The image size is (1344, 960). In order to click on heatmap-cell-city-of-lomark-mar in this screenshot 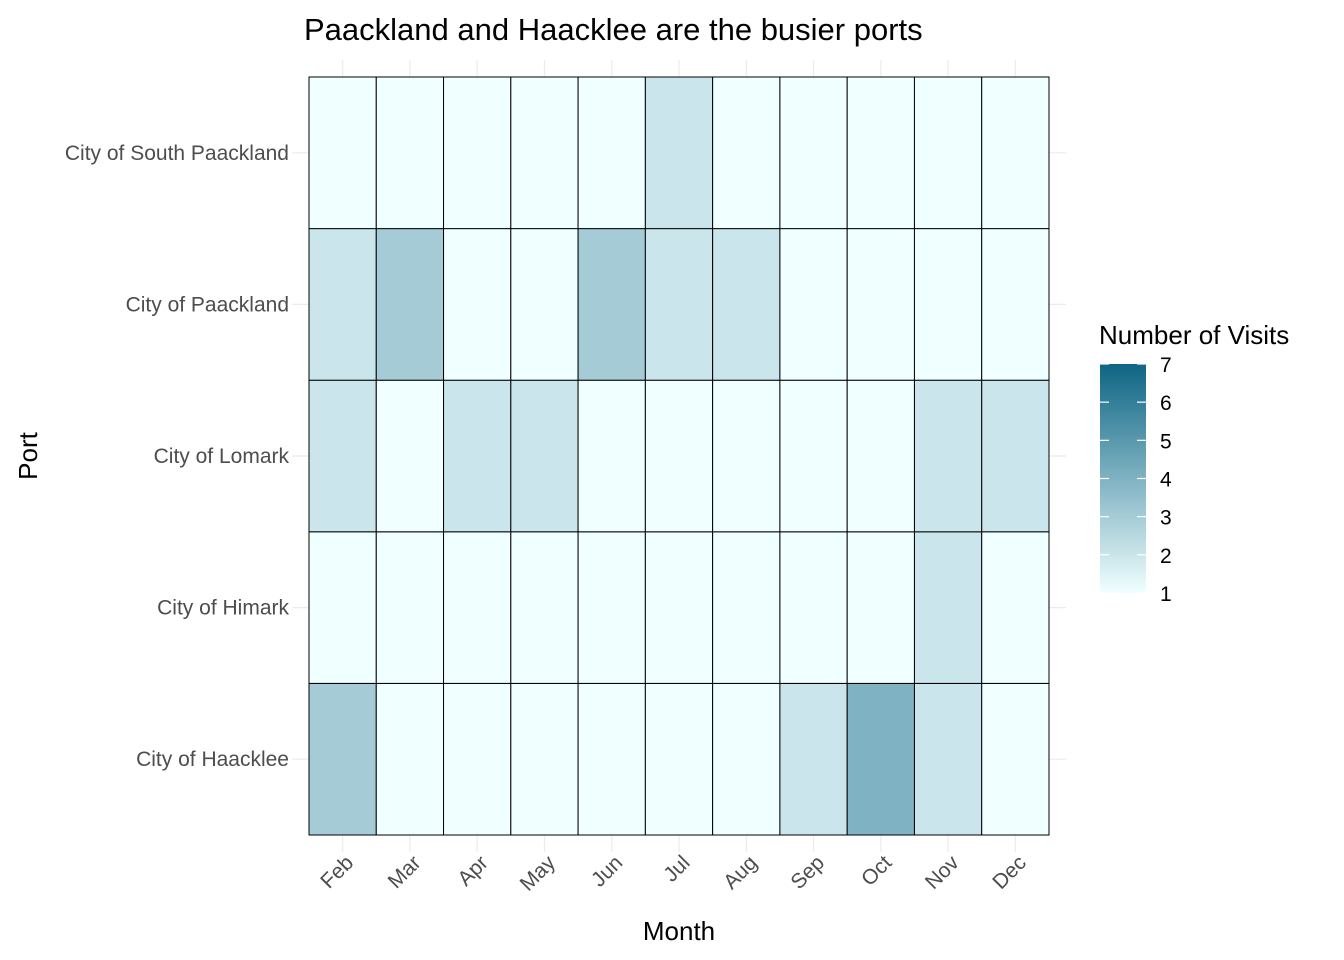, I will do `click(410, 456)`.